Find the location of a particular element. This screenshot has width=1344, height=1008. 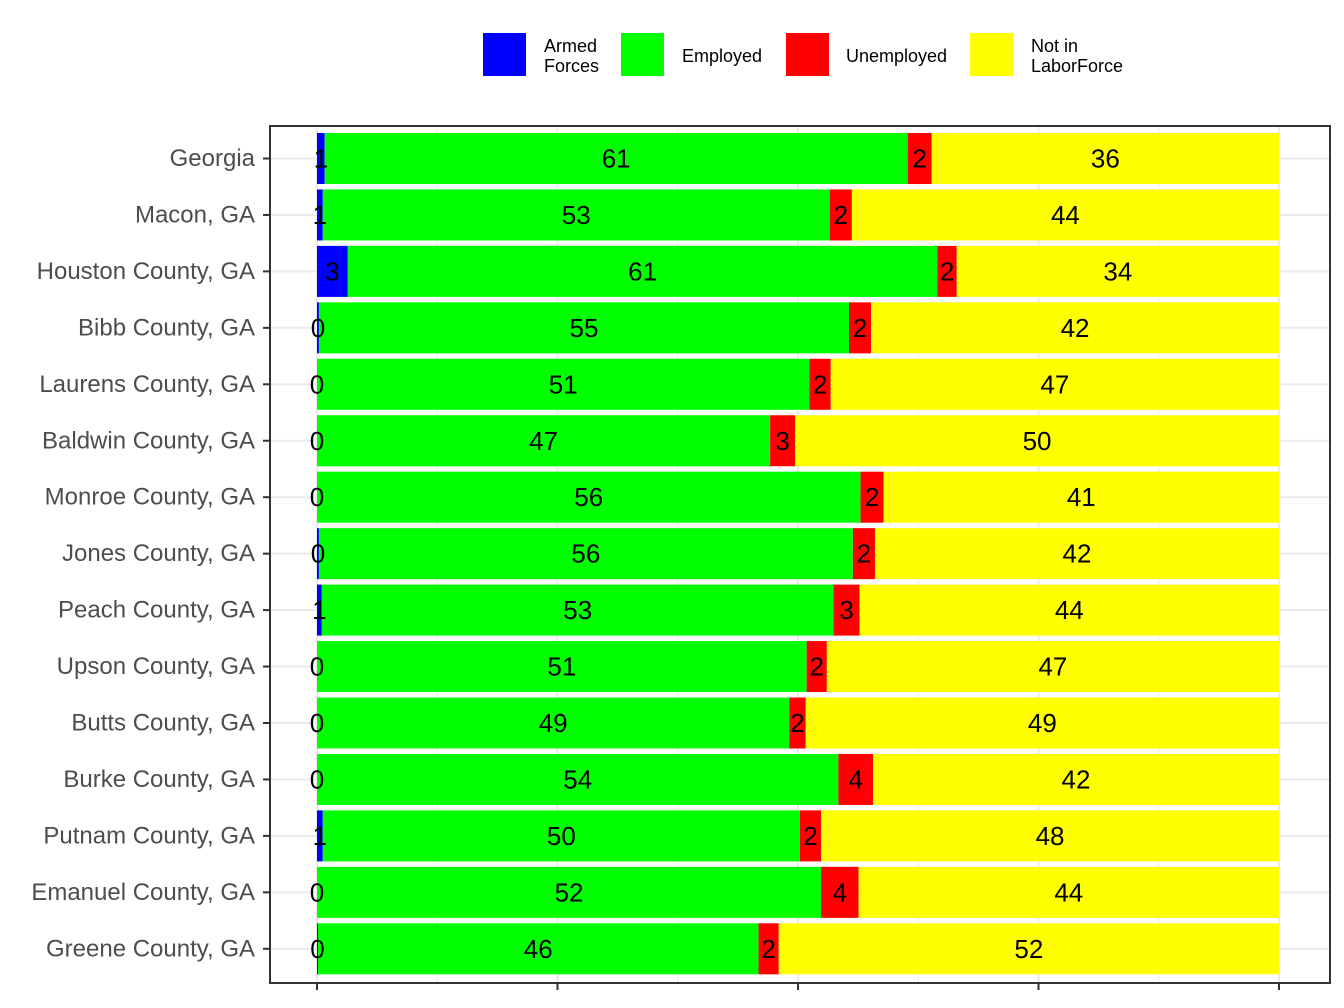

value-label-armed-forces-greene-county-ga: 0 is located at coordinates (317, 949).